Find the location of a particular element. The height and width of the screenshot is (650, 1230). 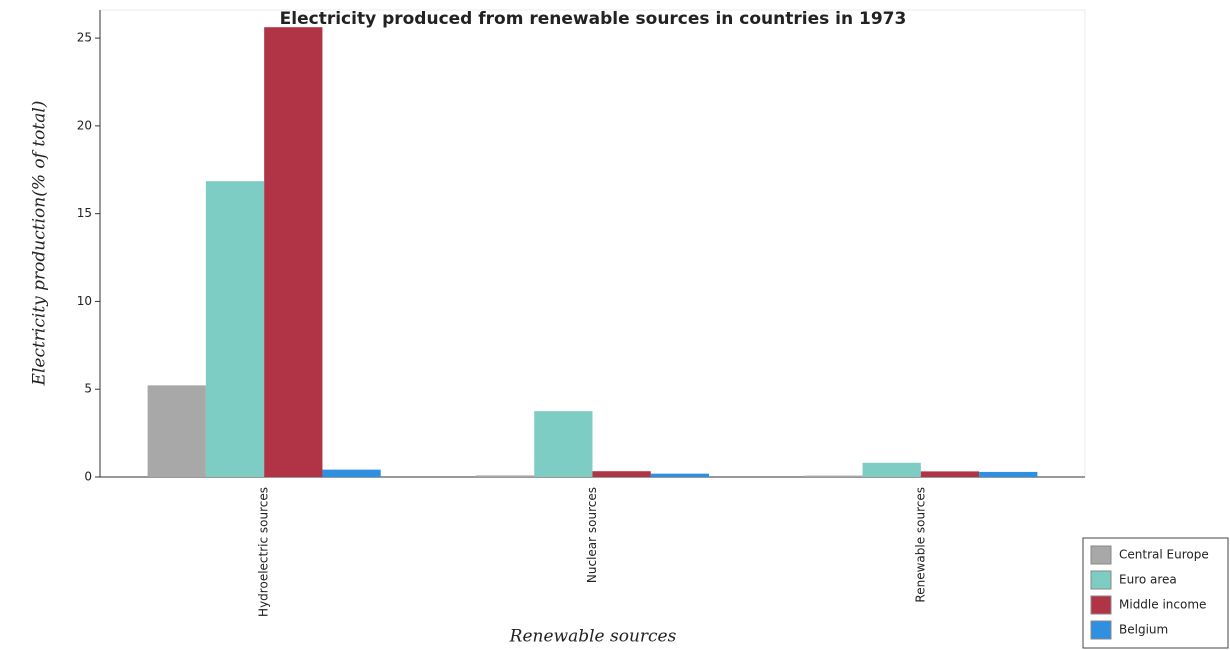

x-axis-label: Renewable sources is located at coordinates (593, 637).